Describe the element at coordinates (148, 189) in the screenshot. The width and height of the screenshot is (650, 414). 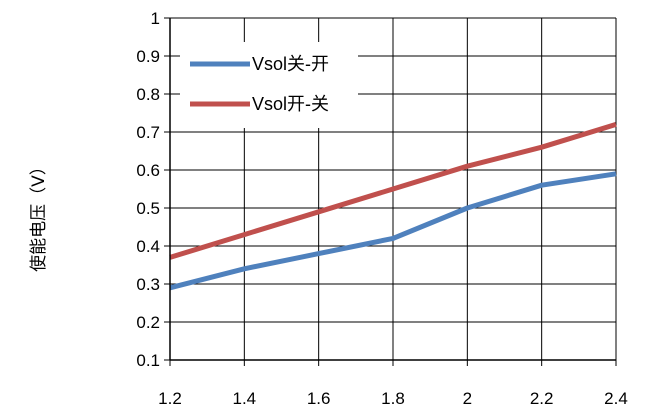
I see `y-tick-labels: 0.1 0.2 0.3 0.4 0.5 0.6 0.7 0.8 0.9 1` at that location.